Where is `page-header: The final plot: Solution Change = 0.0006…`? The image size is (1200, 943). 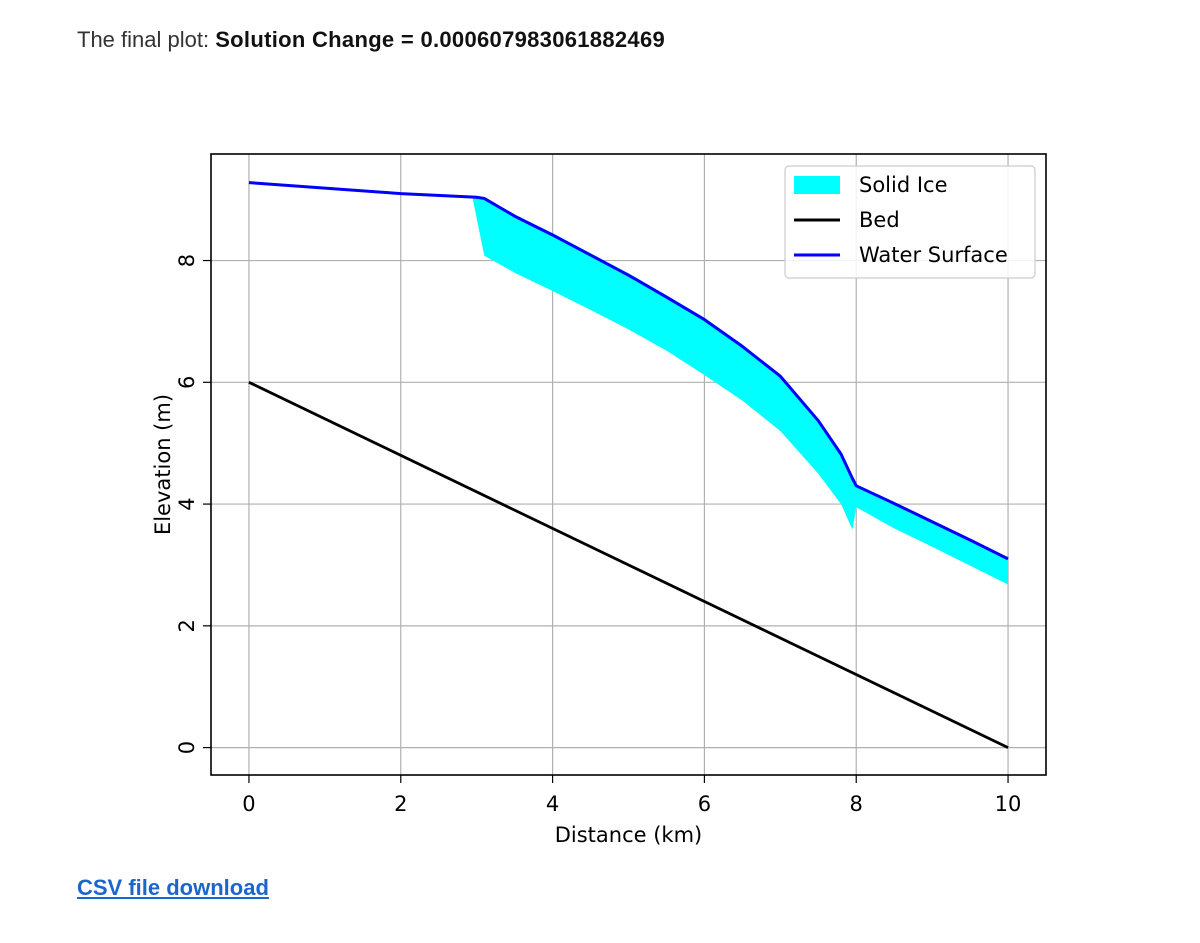
page-header: The final plot: Solution Change = 0.0006… is located at coordinates (371, 40).